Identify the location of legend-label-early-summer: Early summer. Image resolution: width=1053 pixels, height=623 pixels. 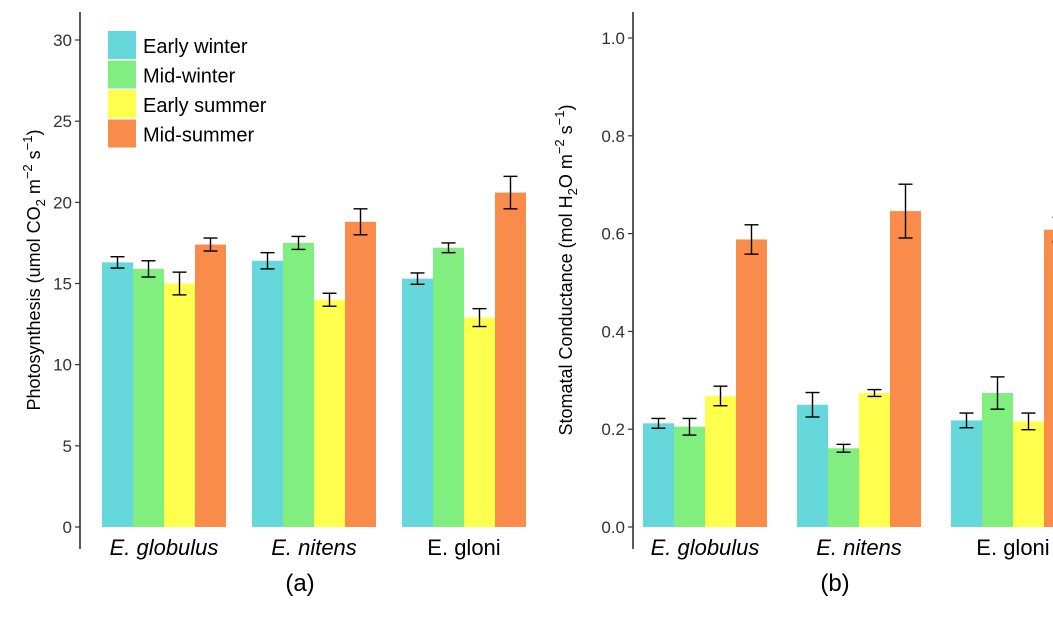
(205, 106).